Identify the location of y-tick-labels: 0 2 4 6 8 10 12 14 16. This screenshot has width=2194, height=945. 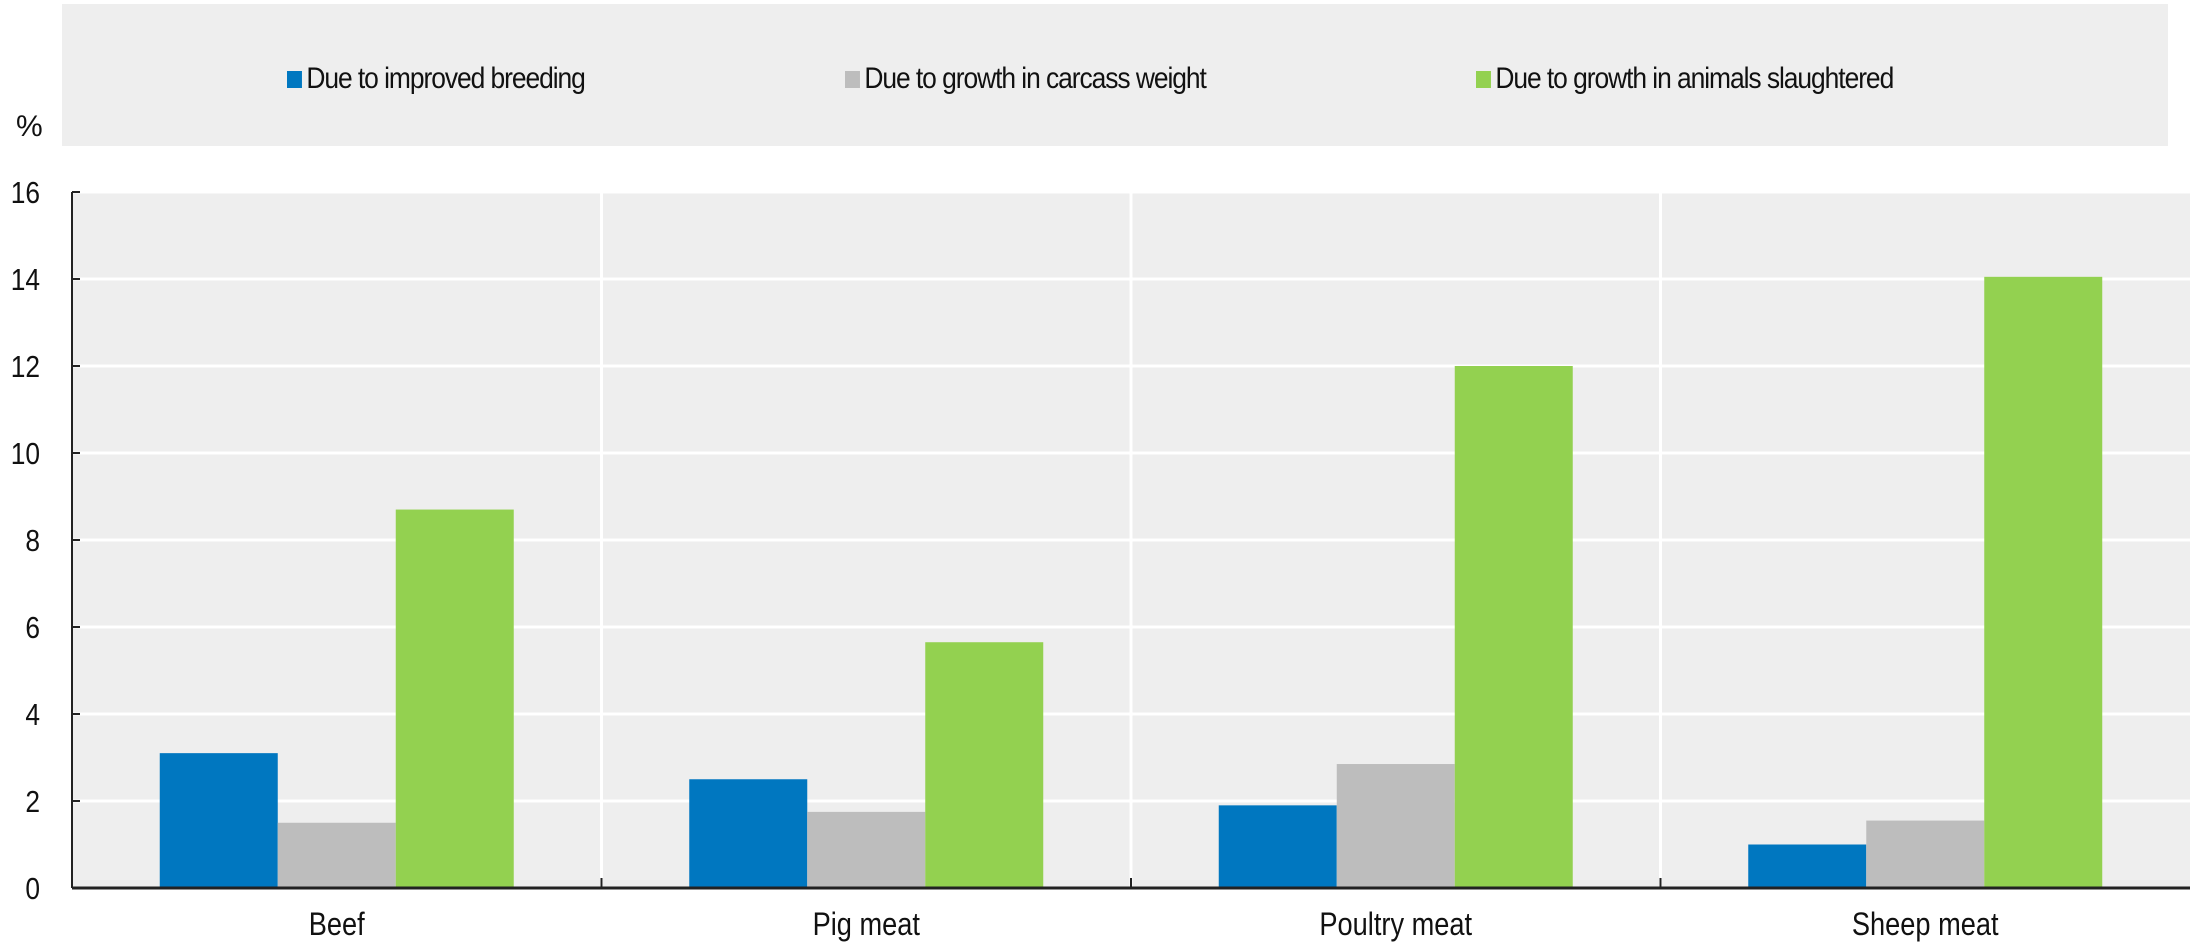
(25, 541).